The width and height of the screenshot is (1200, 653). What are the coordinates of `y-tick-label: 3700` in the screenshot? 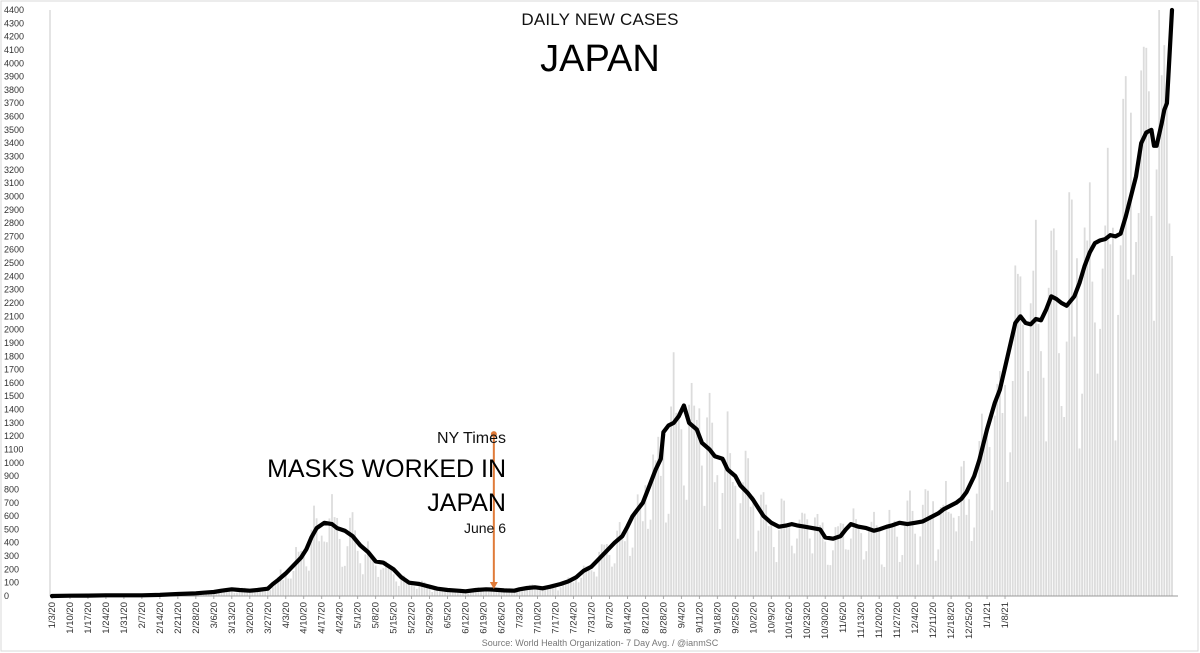 It's located at (14, 103).